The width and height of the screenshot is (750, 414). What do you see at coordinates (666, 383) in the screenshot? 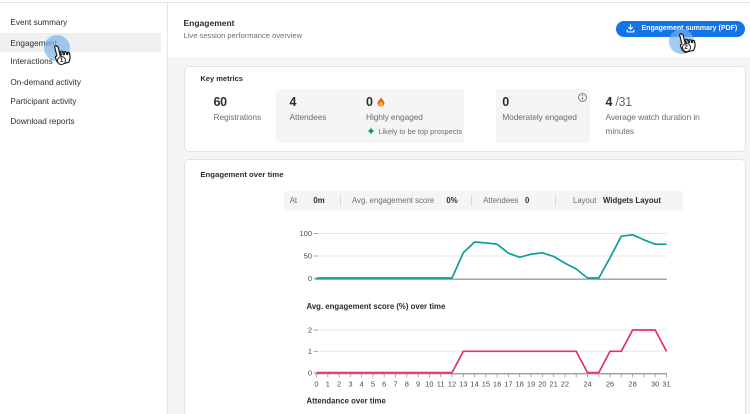
I see `svg-text: 31` at bounding box center [666, 383].